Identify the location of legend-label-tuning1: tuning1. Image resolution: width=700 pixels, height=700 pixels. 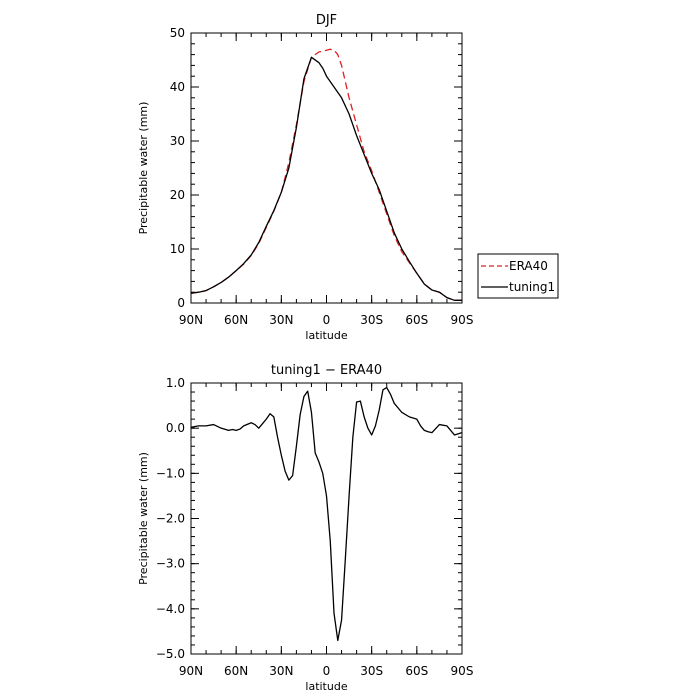
(532, 287).